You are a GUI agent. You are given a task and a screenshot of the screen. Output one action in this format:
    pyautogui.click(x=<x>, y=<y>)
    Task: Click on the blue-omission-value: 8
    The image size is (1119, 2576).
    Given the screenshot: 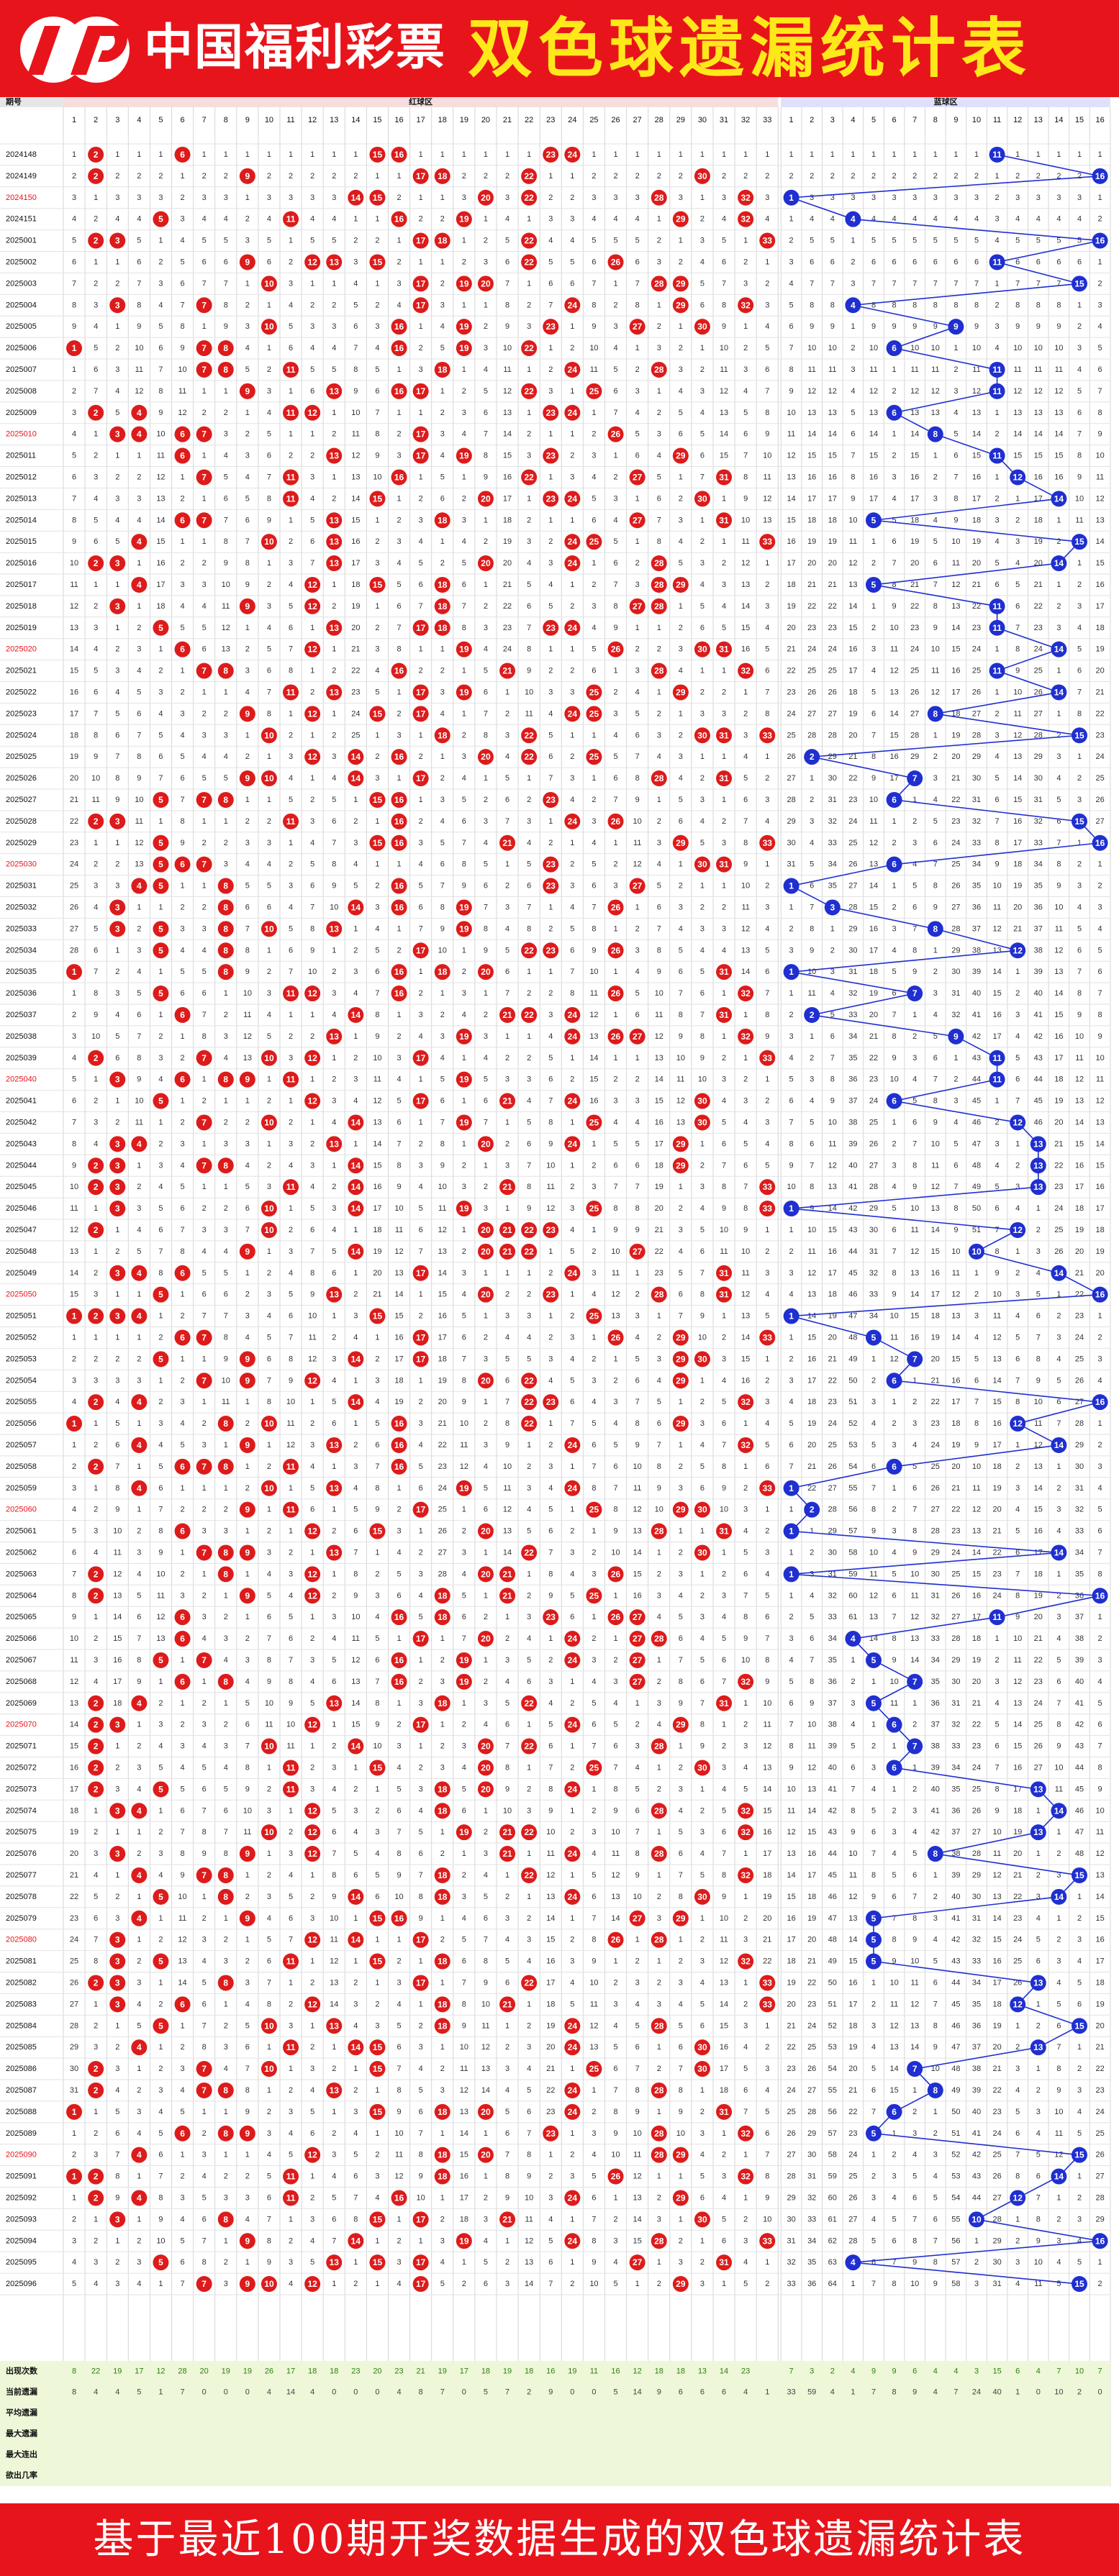 What is the action you would take?
    pyautogui.click(x=1058, y=1725)
    